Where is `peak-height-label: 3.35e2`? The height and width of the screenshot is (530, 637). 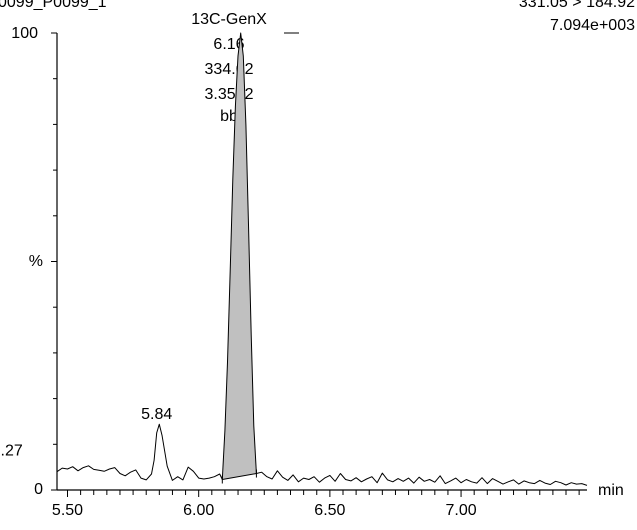 peak-height-label: 3.35e2 is located at coordinates (229, 94).